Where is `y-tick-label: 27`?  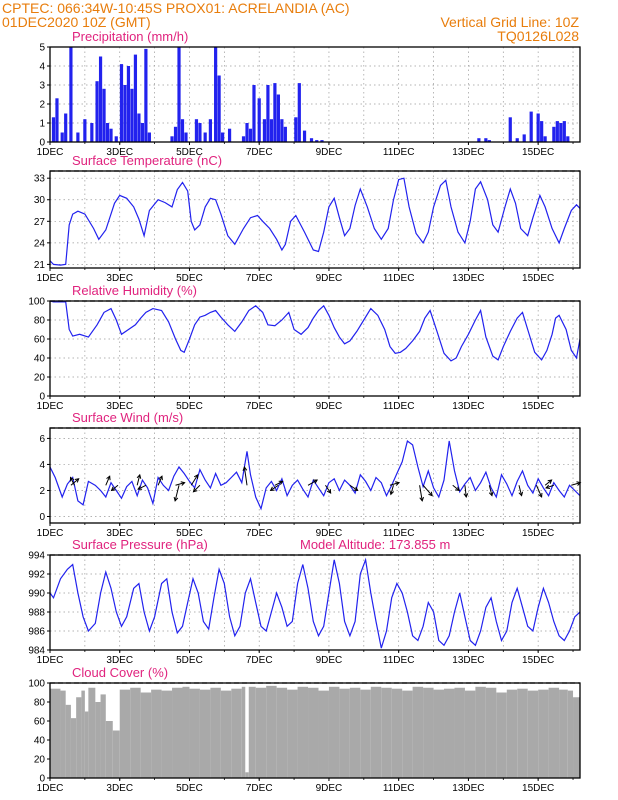 y-tick-label: 27 is located at coordinates (40, 222).